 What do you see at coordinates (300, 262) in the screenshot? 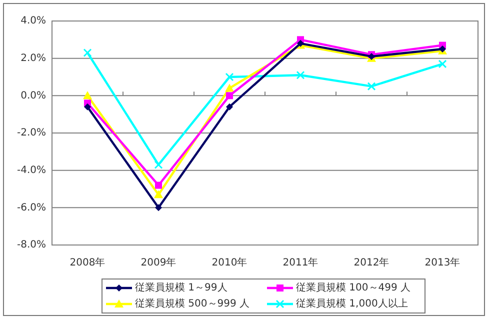
I see `x-tick-label: 2011年` at bounding box center [300, 262].